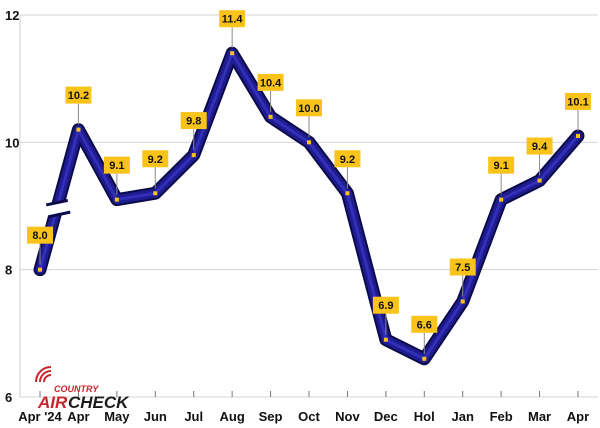  What do you see at coordinates (232, 416) in the screenshot?
I see `x-tick-label: Aug` at bounding box center [232, 416].